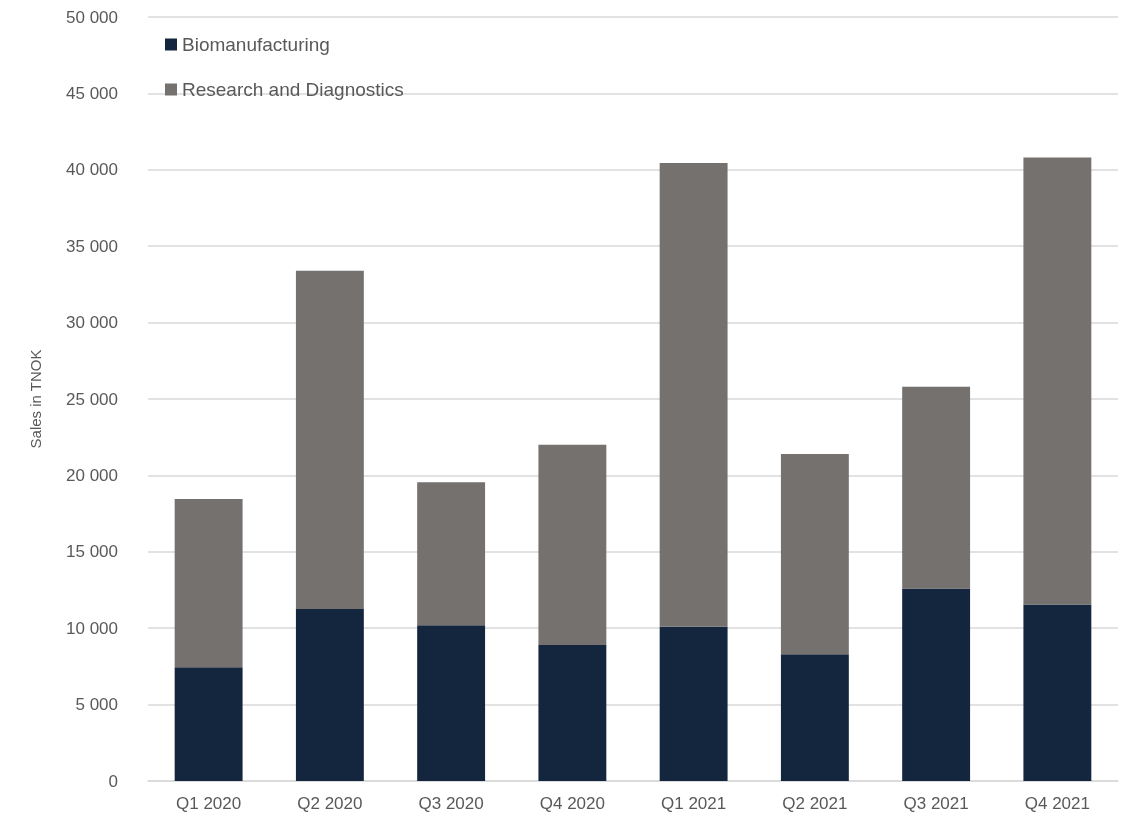 This screenshot has width=1131, height=824. Describe the element at coordinates (92, 628) in the screenshot. I see `y-tick-label: 10 000` at that location.